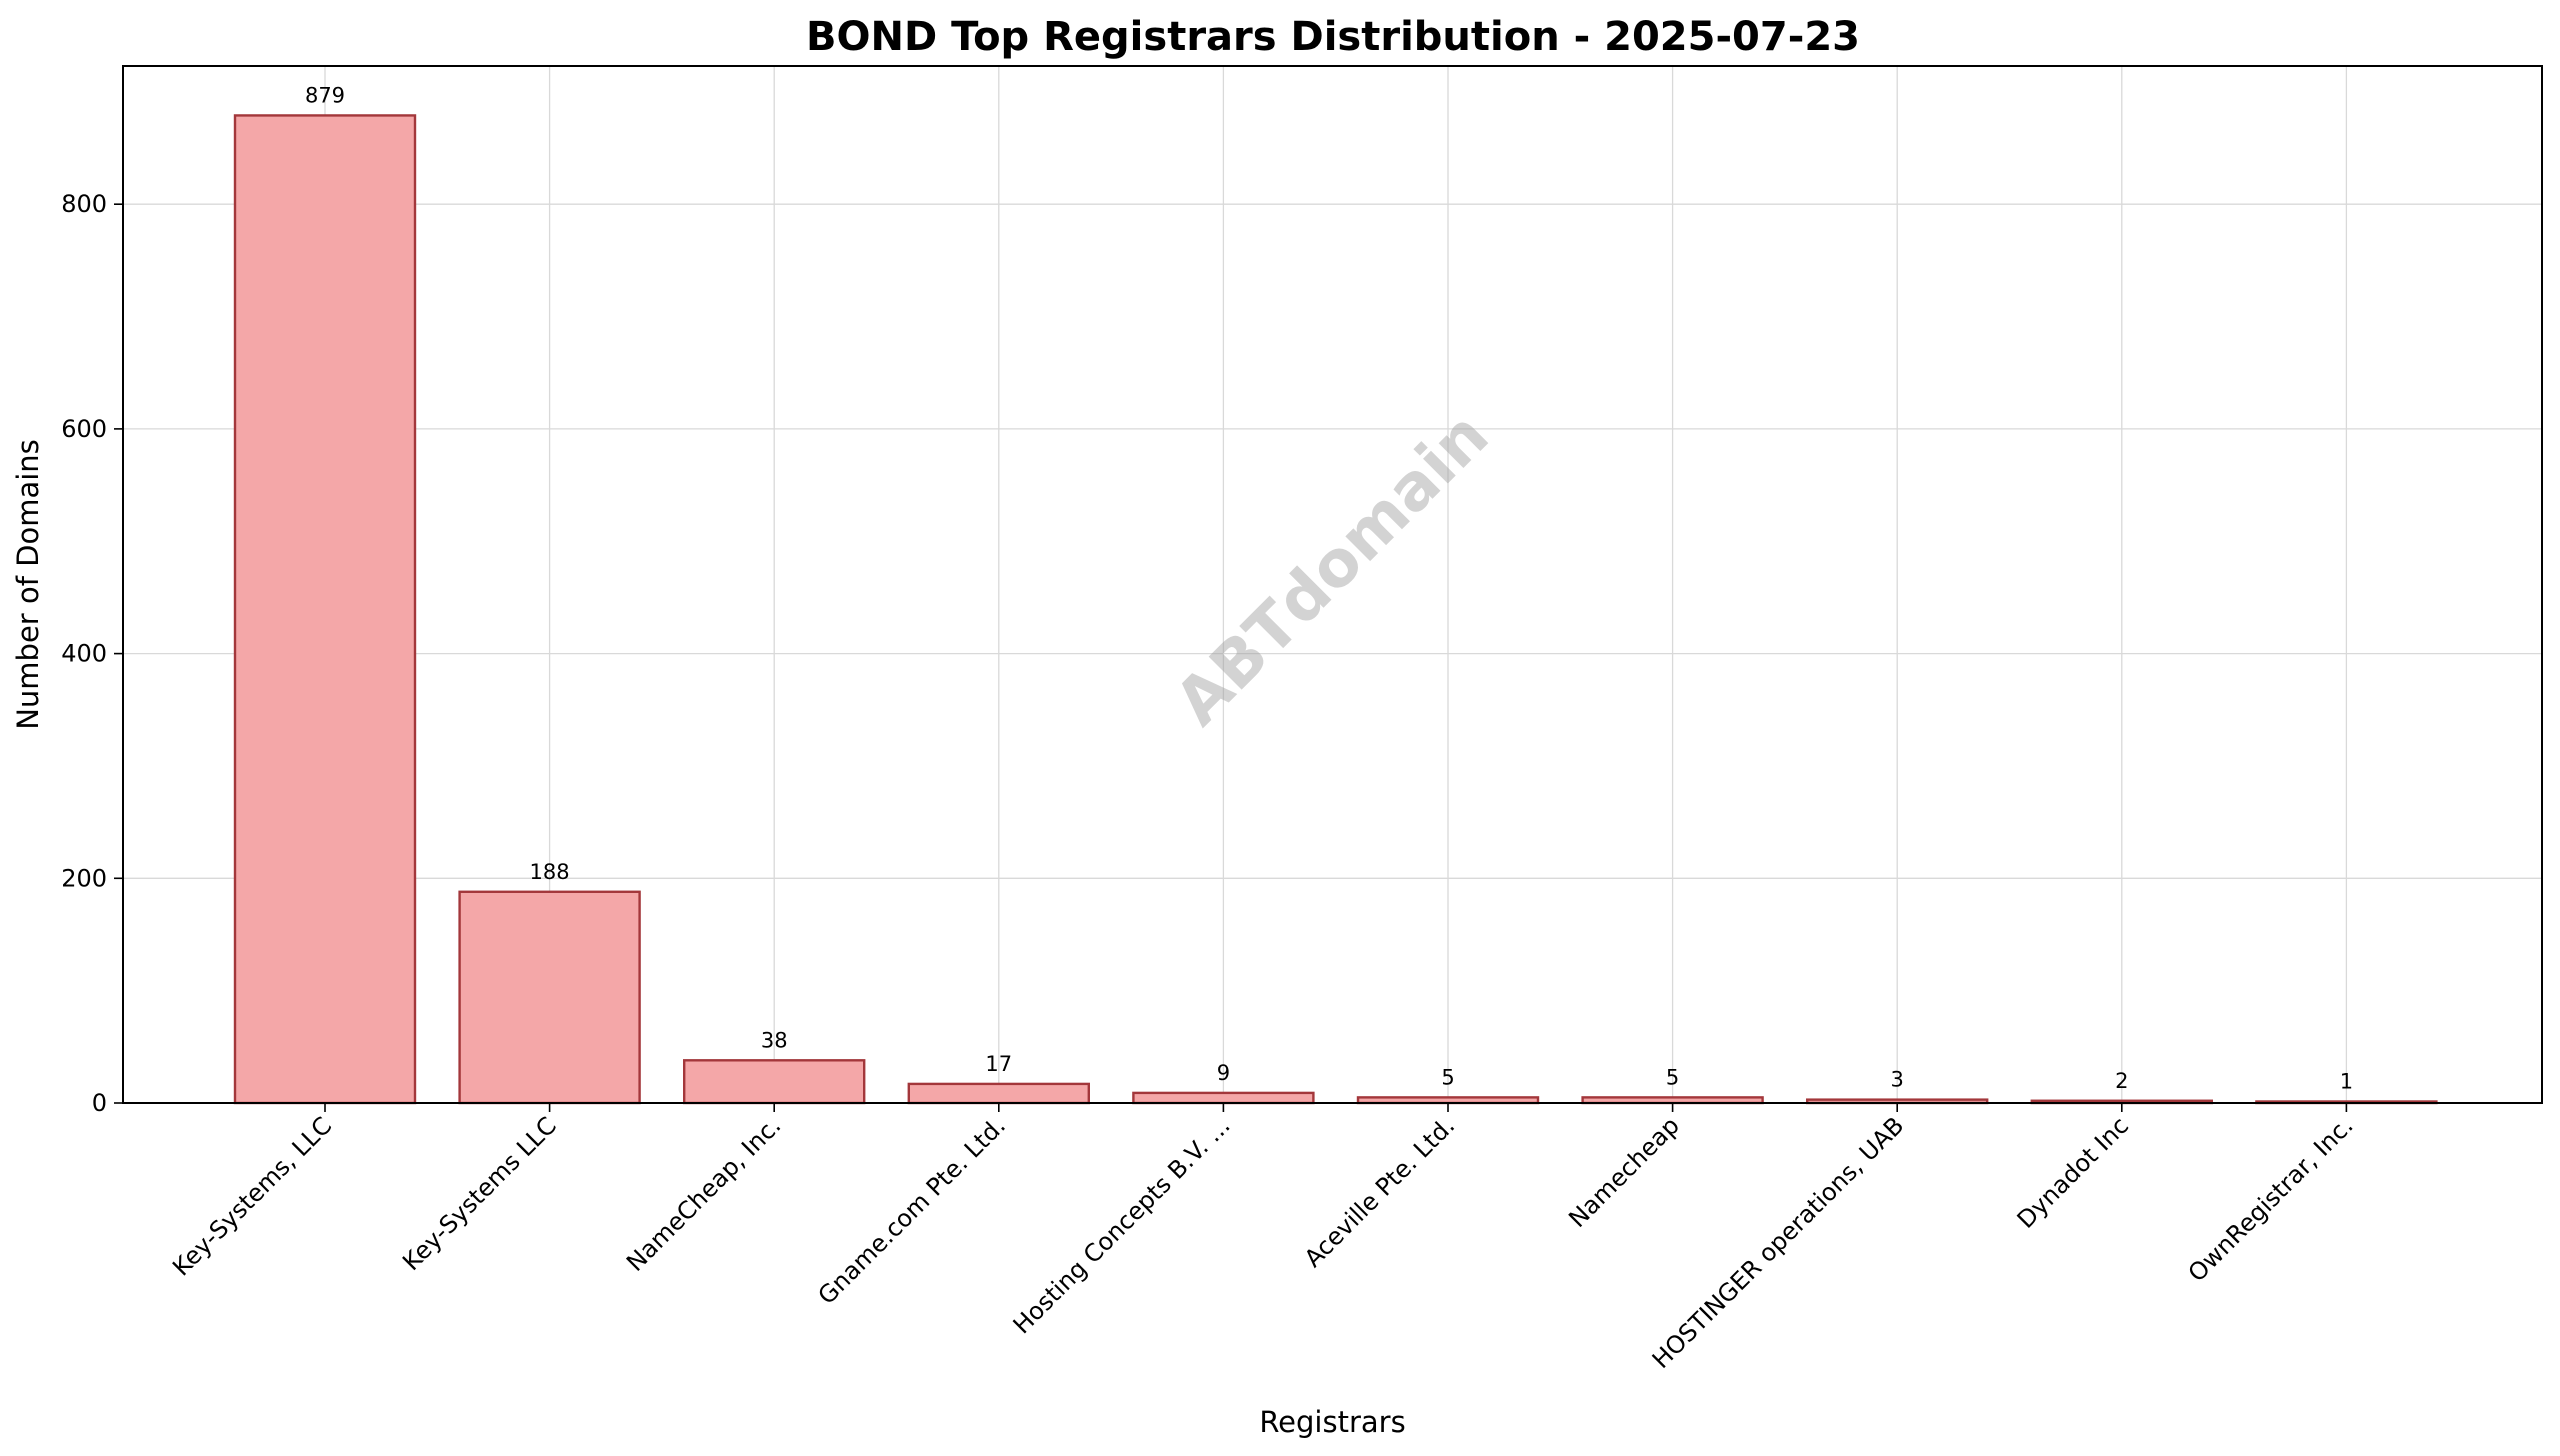  I want to click on y-tick-label: 400, so click(84, 654).